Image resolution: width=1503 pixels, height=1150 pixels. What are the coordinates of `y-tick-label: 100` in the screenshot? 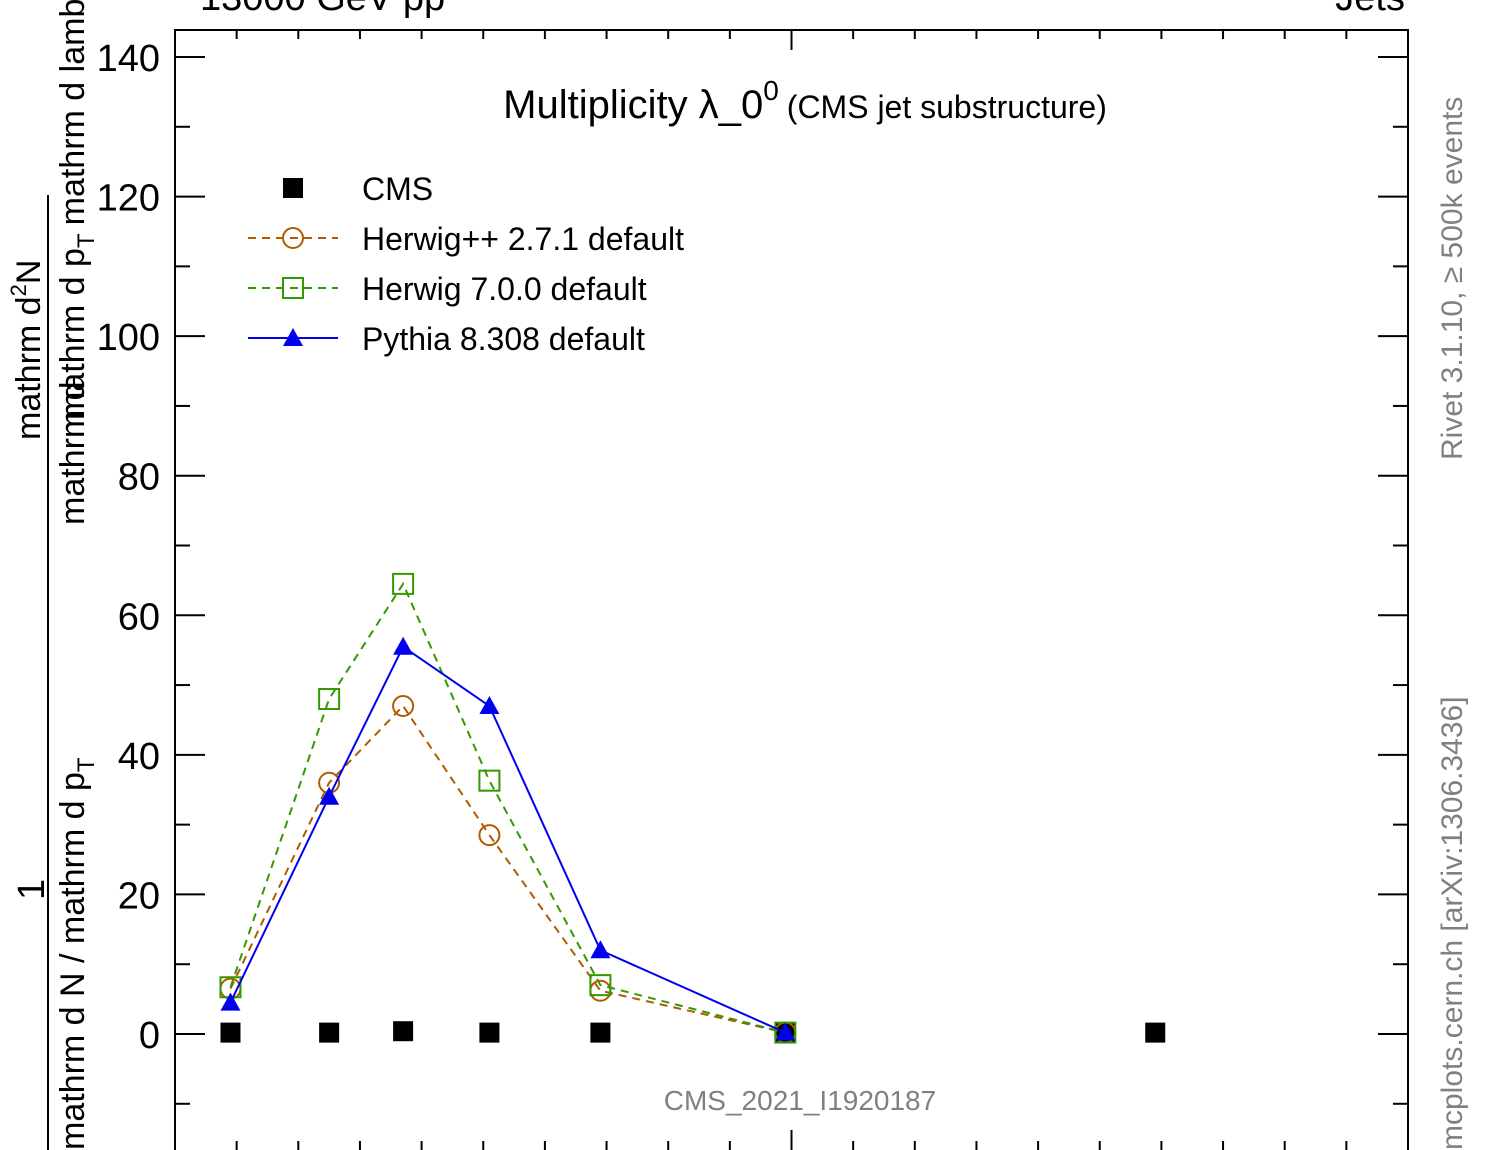 It's located at (128, 338).